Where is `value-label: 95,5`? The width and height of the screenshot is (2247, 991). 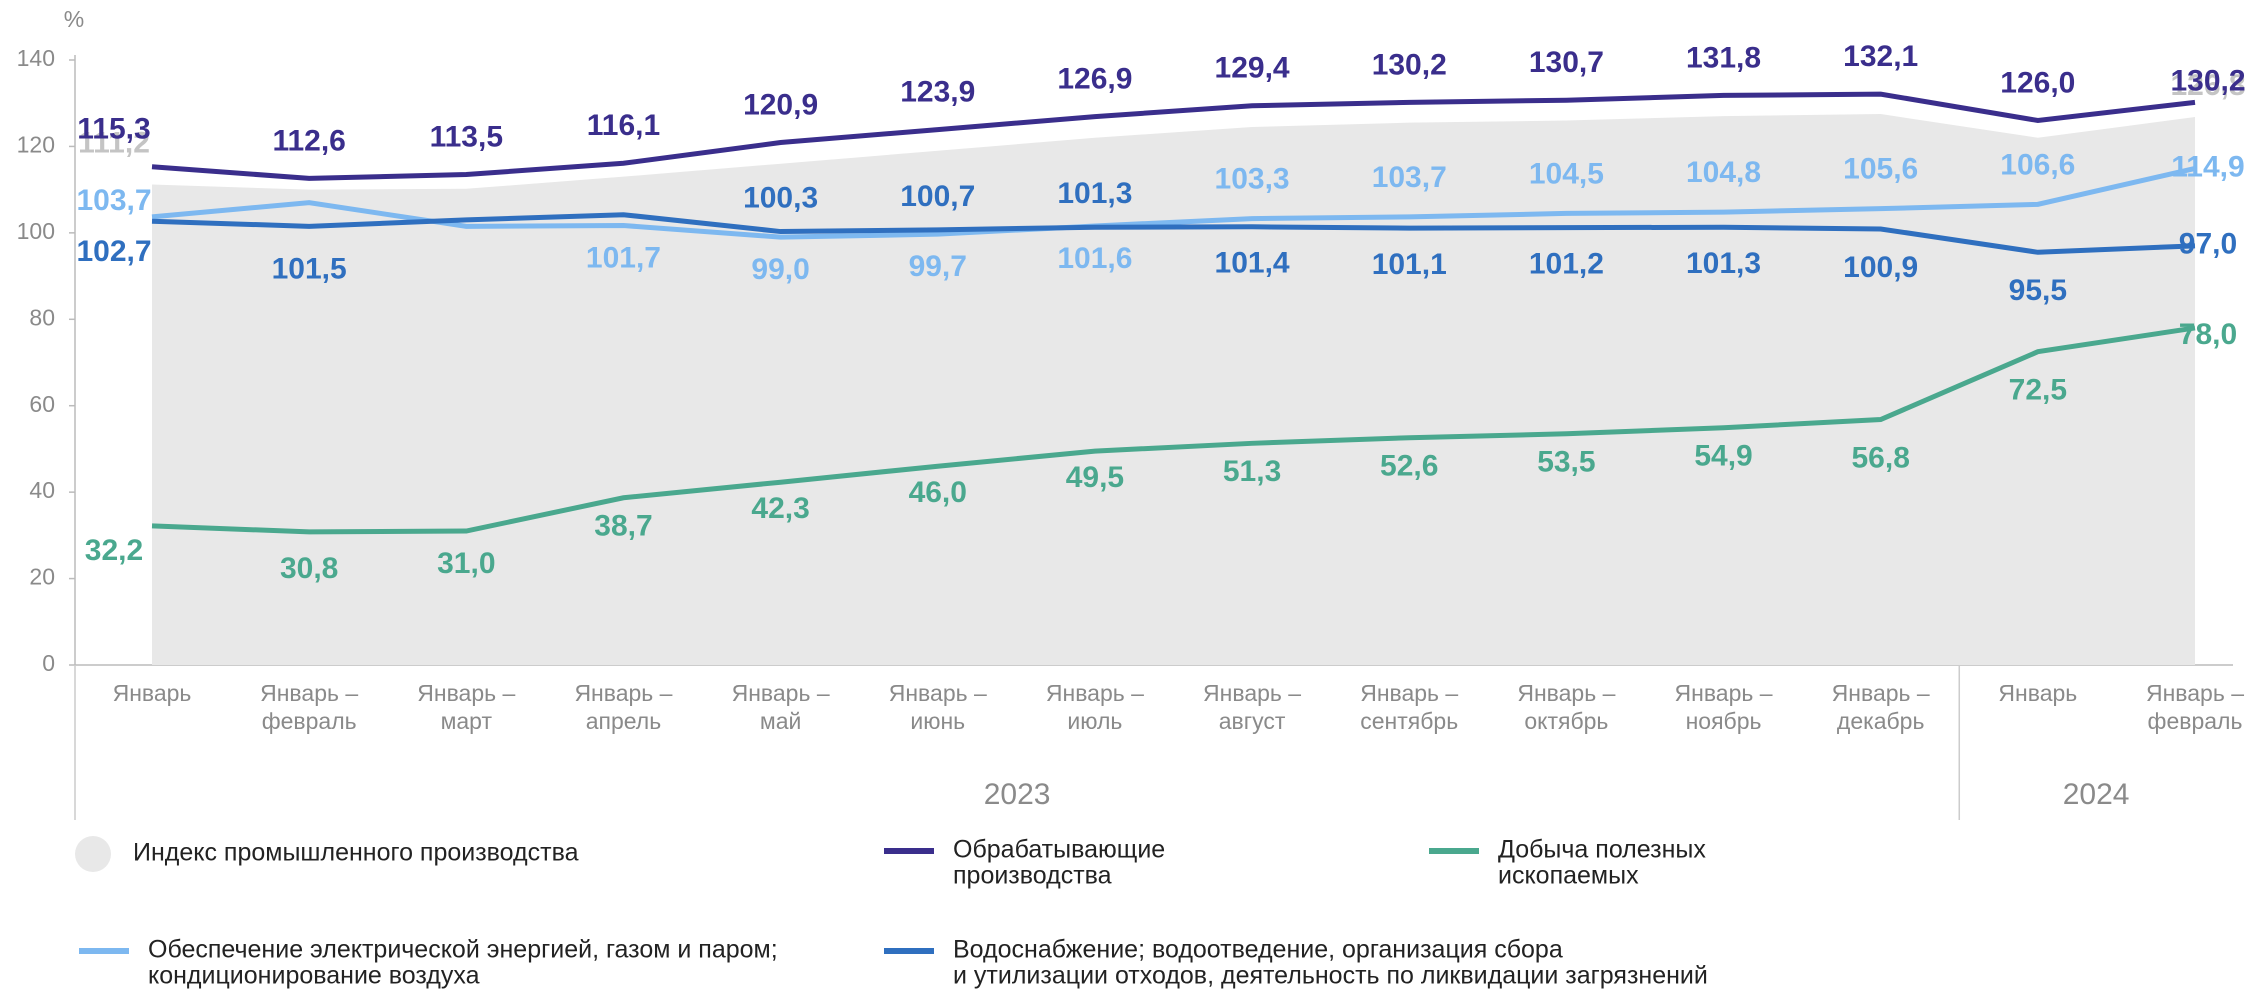
value-label: 95,5 is located at coordinates (2038, 290).